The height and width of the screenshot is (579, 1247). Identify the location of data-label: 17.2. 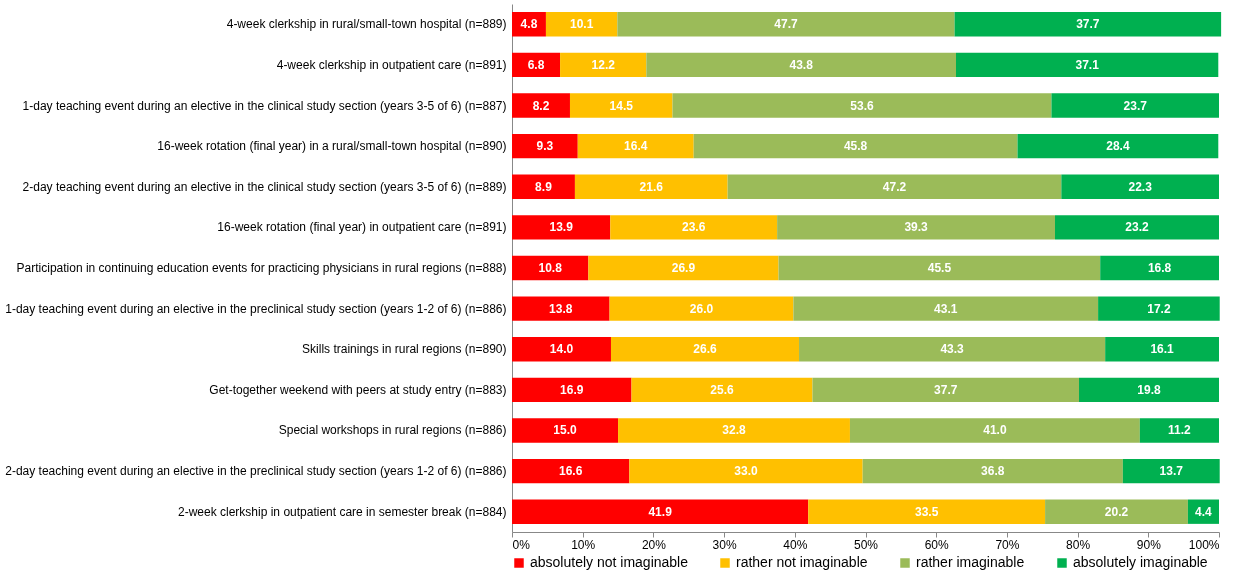
(1159, 308).